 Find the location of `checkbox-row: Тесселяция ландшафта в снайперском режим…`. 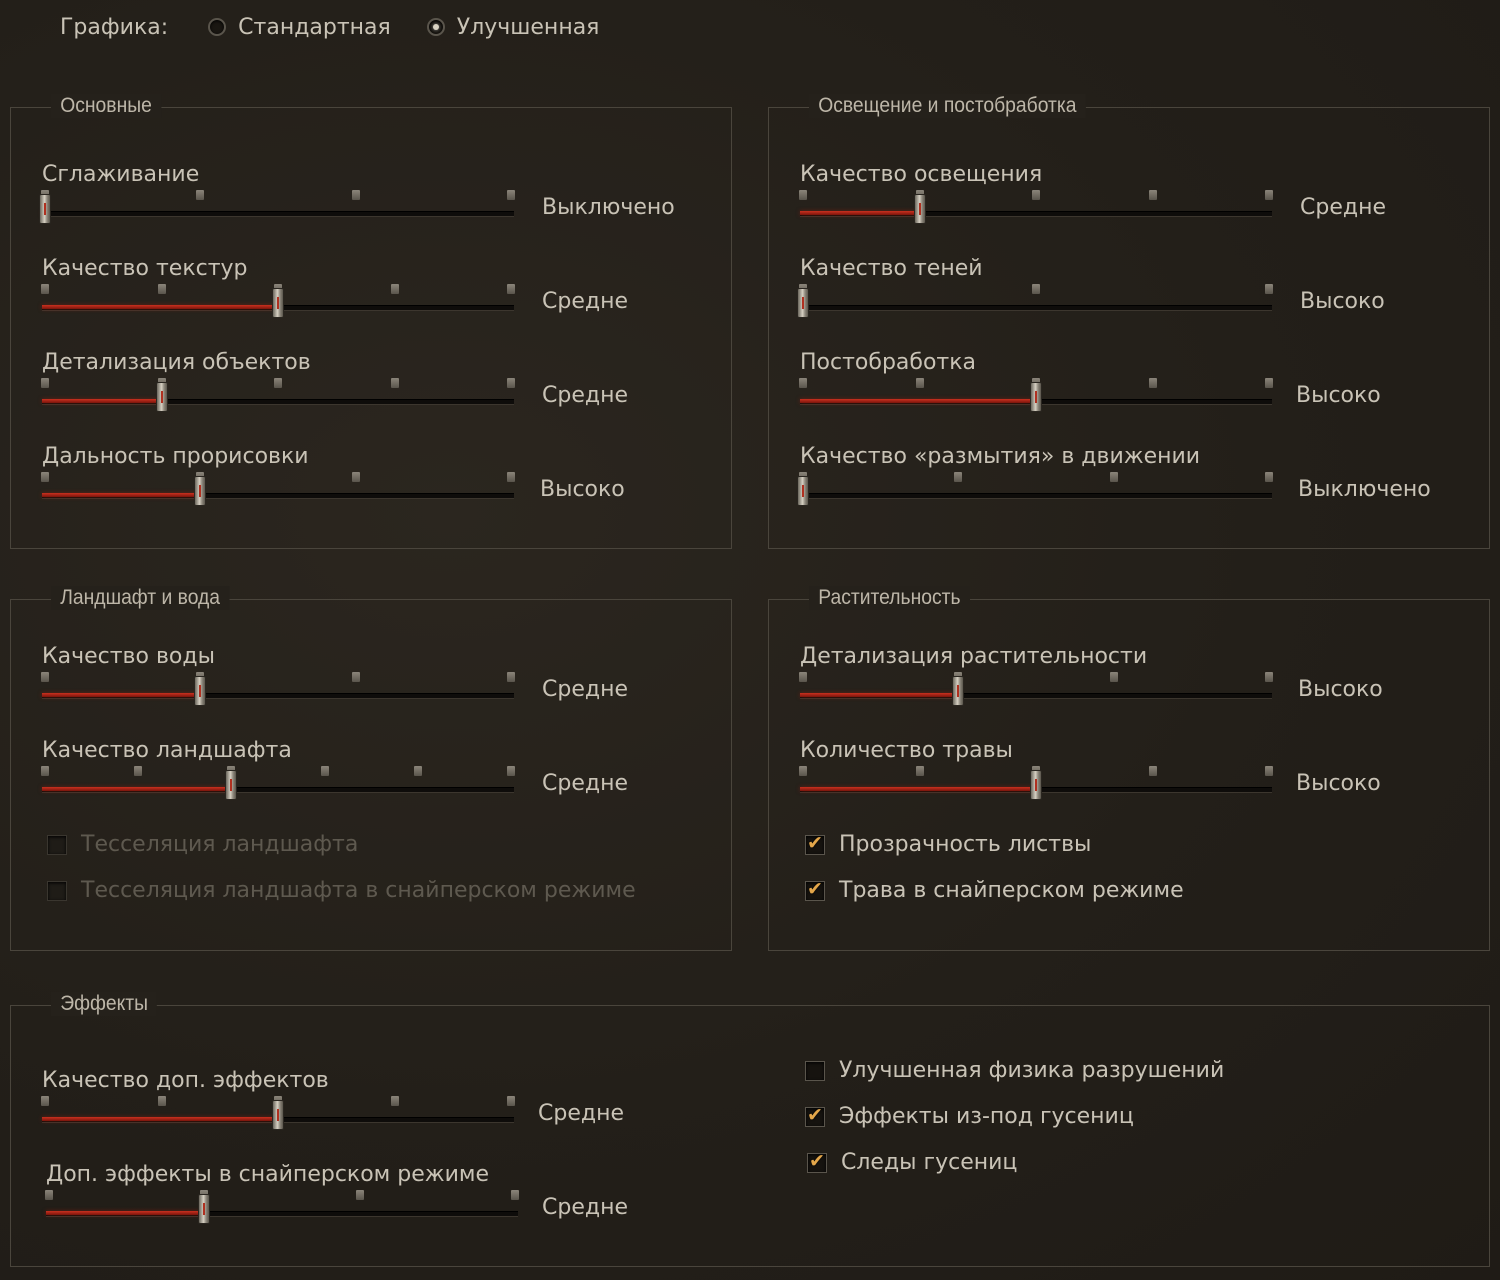

checkbox-row: Тесселяция ландшафта в снайперском режим… is located at coordinates (341, 890).